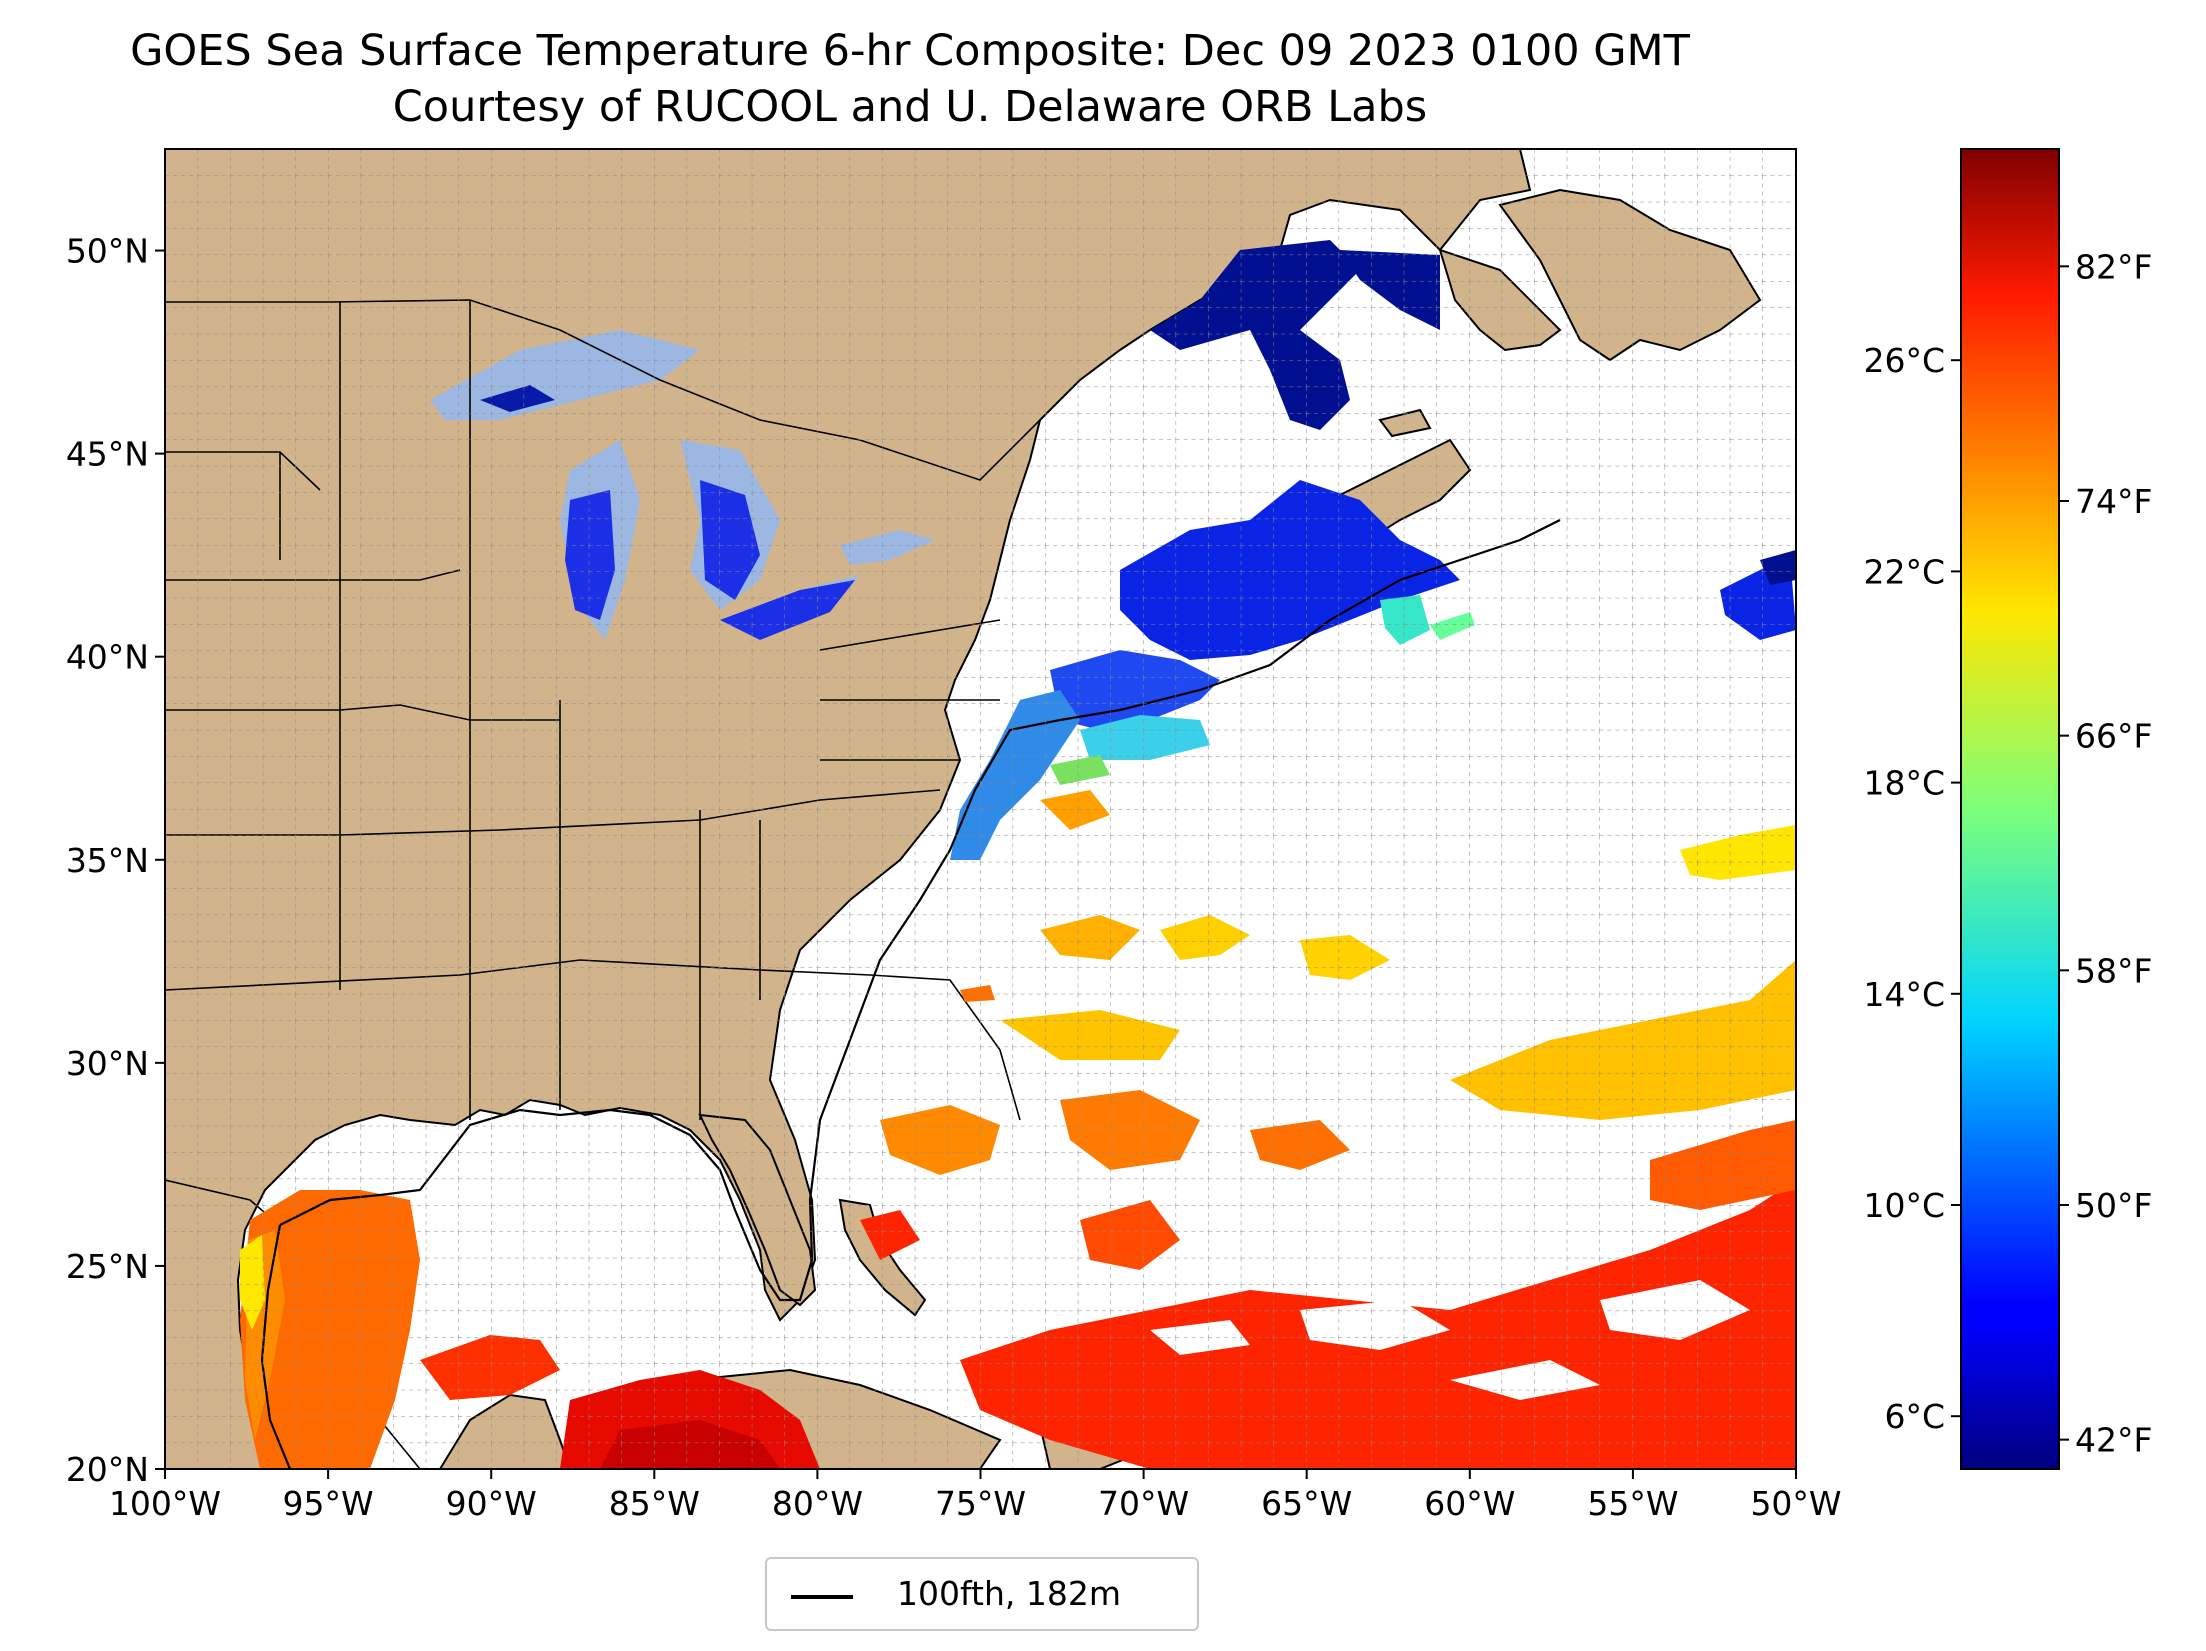 This screenshot has height=1651, width=2206. I want to click on celsius-tick-label: 6°C, so click(1914, 1416).